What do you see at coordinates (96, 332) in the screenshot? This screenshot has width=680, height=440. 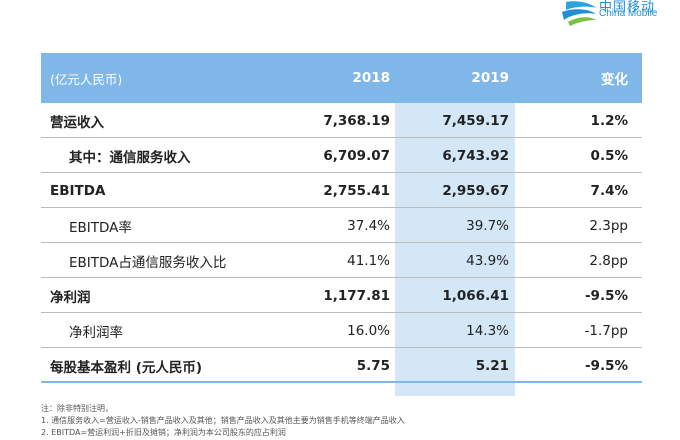 I see `row-label: 净利润率` at bounding box center [96, 332].